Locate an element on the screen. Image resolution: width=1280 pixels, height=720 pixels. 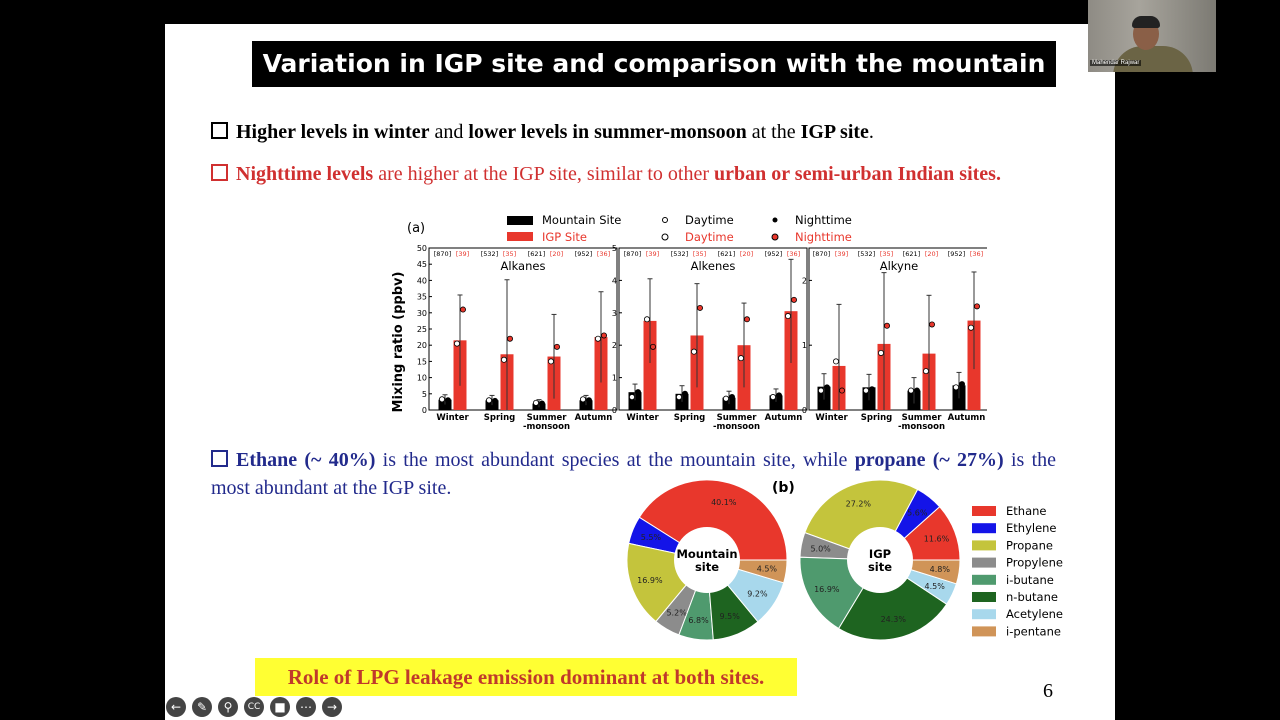
subplot-title: Alkyne is located at coordinates (899, 266).